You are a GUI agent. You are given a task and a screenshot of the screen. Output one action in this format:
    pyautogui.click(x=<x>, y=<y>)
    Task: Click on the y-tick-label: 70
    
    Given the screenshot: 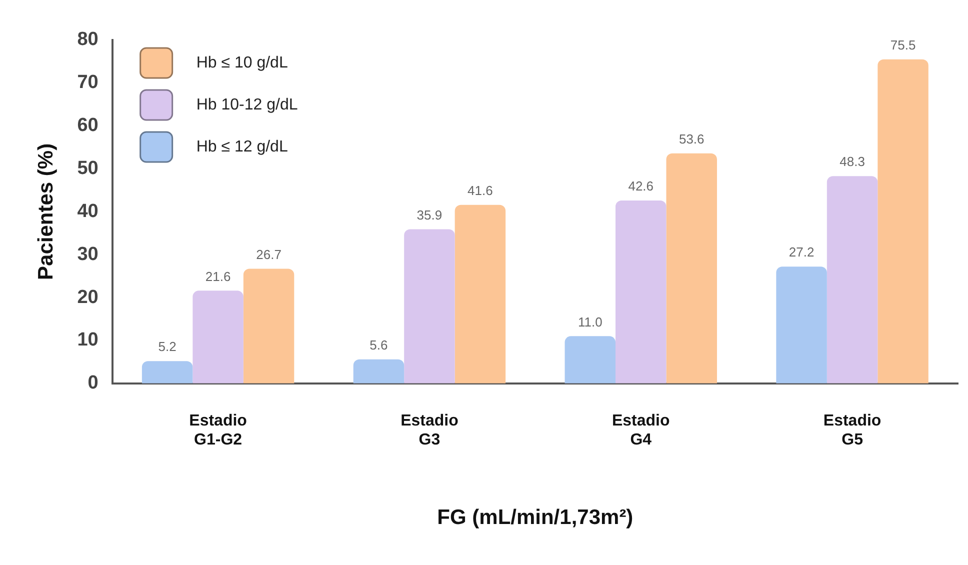 What is the action you would take?
    pyautogui.click(x=87, y=83)
    